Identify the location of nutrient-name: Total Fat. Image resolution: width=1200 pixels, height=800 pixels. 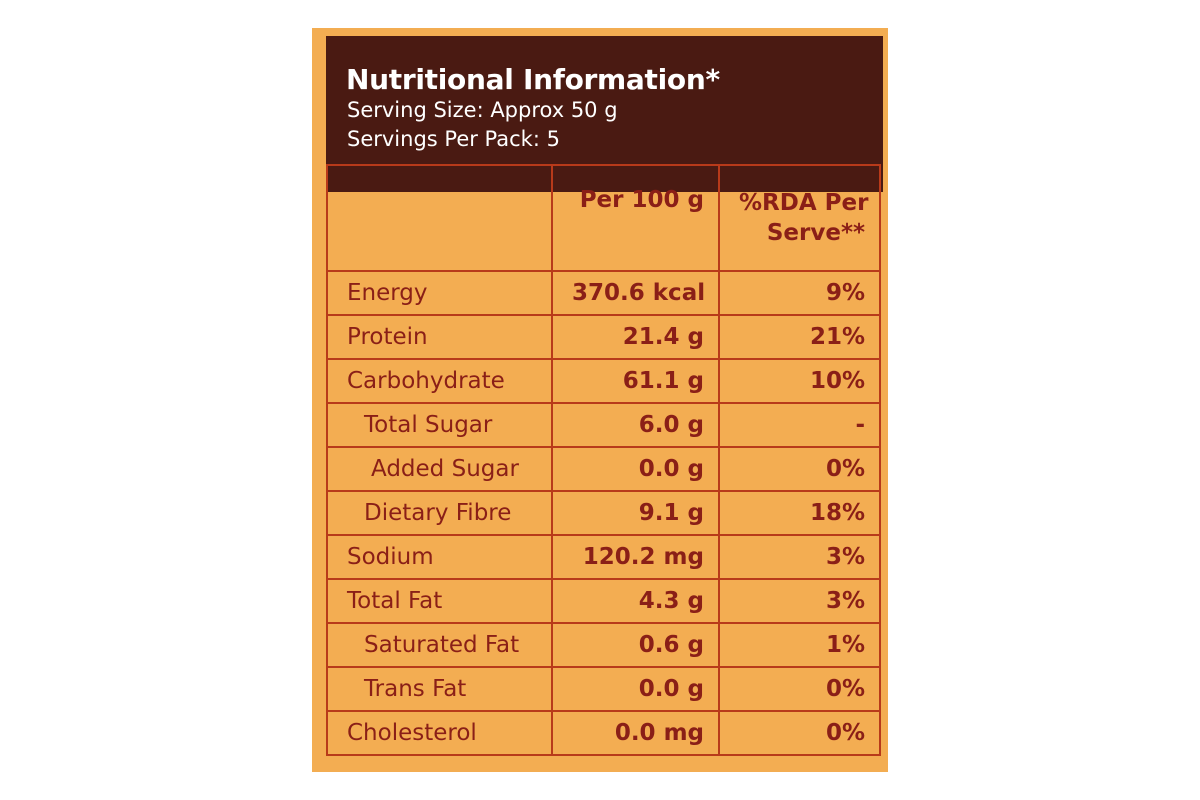
(439, 601).